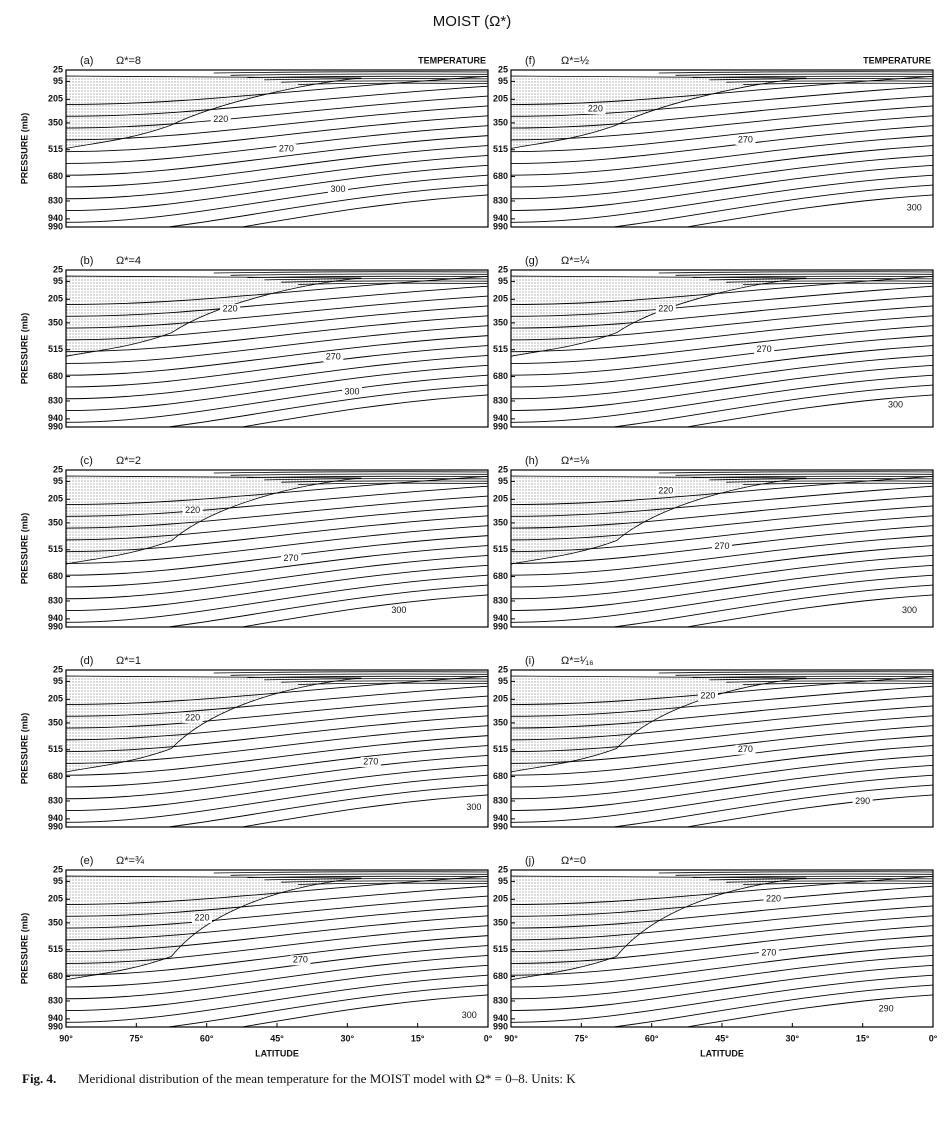  I want to click on stipple, so click(659, 724).